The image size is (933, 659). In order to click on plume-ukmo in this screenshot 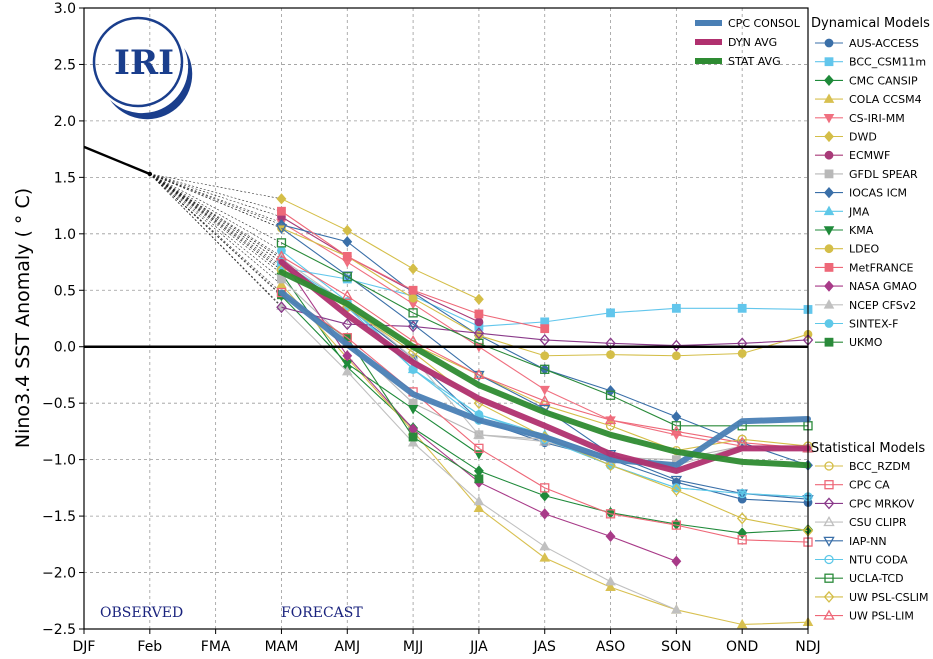, I will do `click(215, 234)`.